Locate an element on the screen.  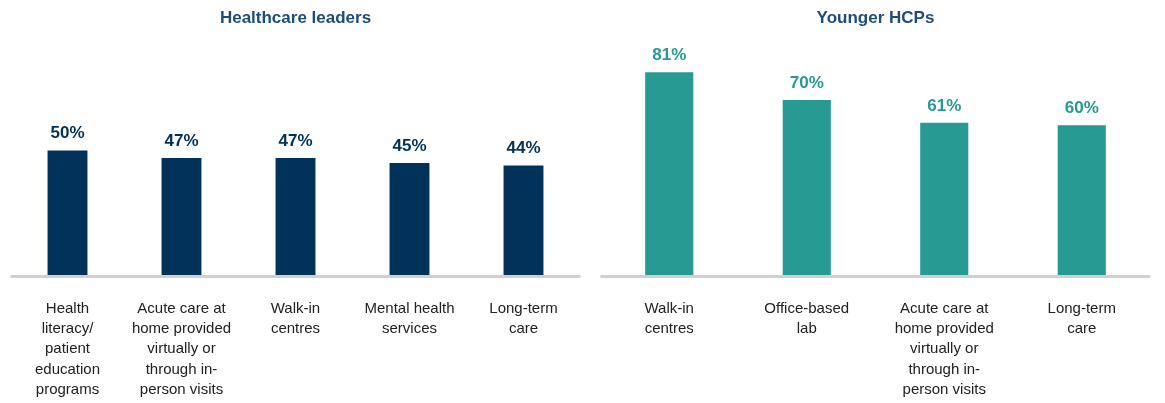
x-tick-label: Mental health services is located at coordinates (409, 317).